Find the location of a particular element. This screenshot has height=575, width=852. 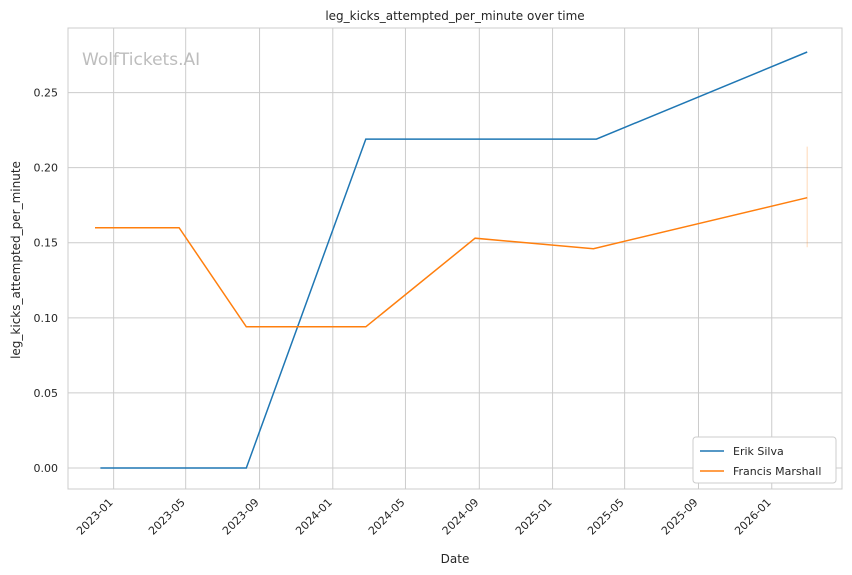

x-tick-label: 2024-05 is located at coordinates (387, 517).